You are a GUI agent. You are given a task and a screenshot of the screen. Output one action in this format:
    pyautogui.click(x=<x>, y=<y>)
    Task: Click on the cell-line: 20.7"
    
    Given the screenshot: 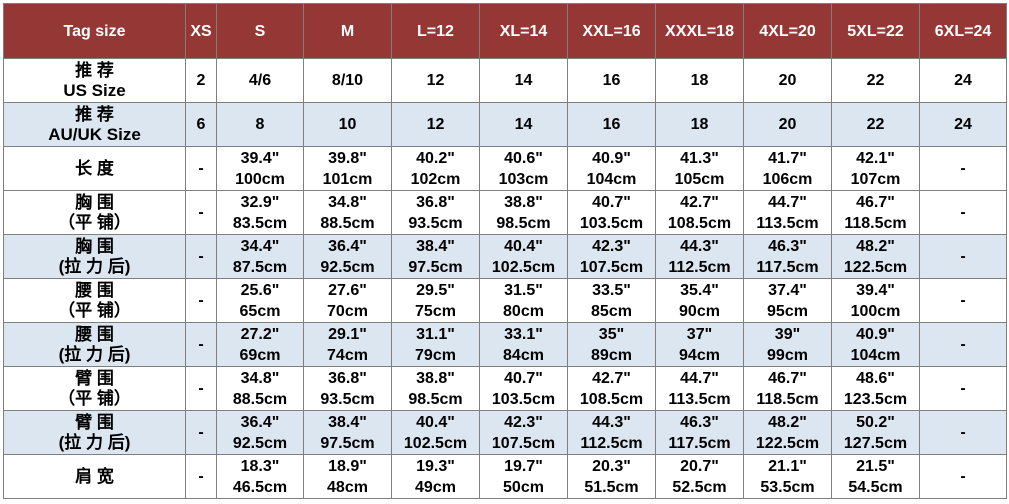 What is the action you would take?
    pyautogui.click(x=699, y=466)
    